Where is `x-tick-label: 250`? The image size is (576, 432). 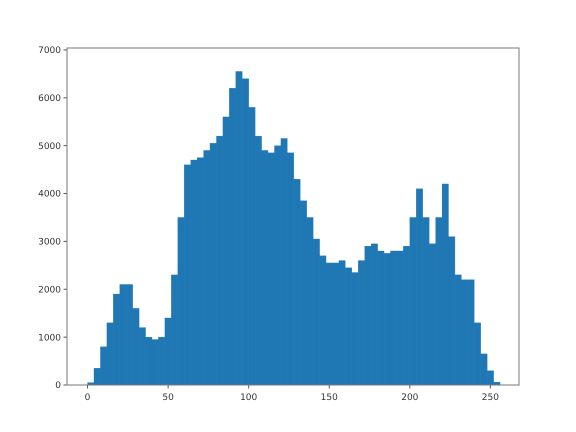
x-tick-label: 250 is located at coordinates (491, 398).